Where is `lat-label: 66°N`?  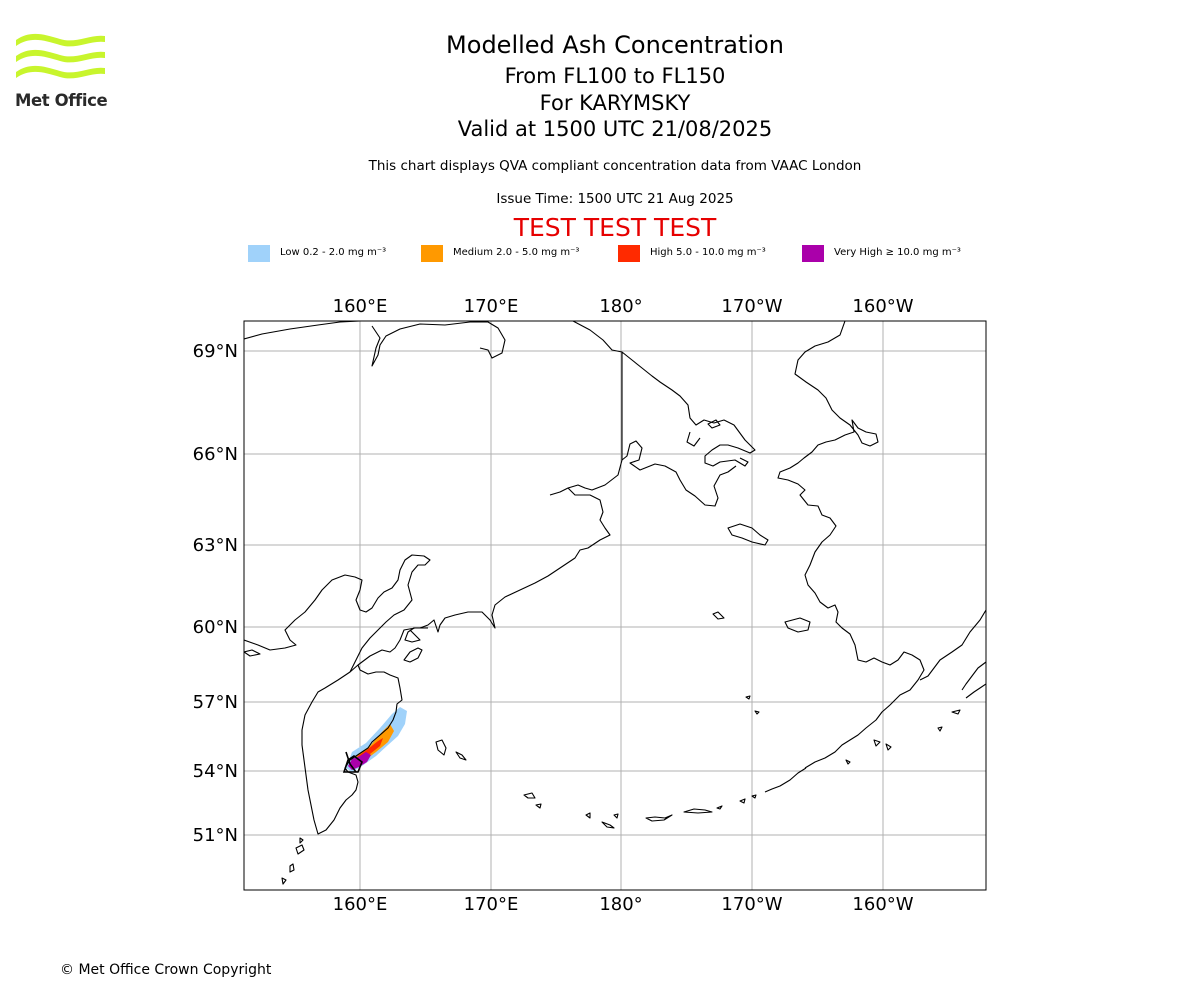
lat-label: 66°N is located at coordinates (215, 454).